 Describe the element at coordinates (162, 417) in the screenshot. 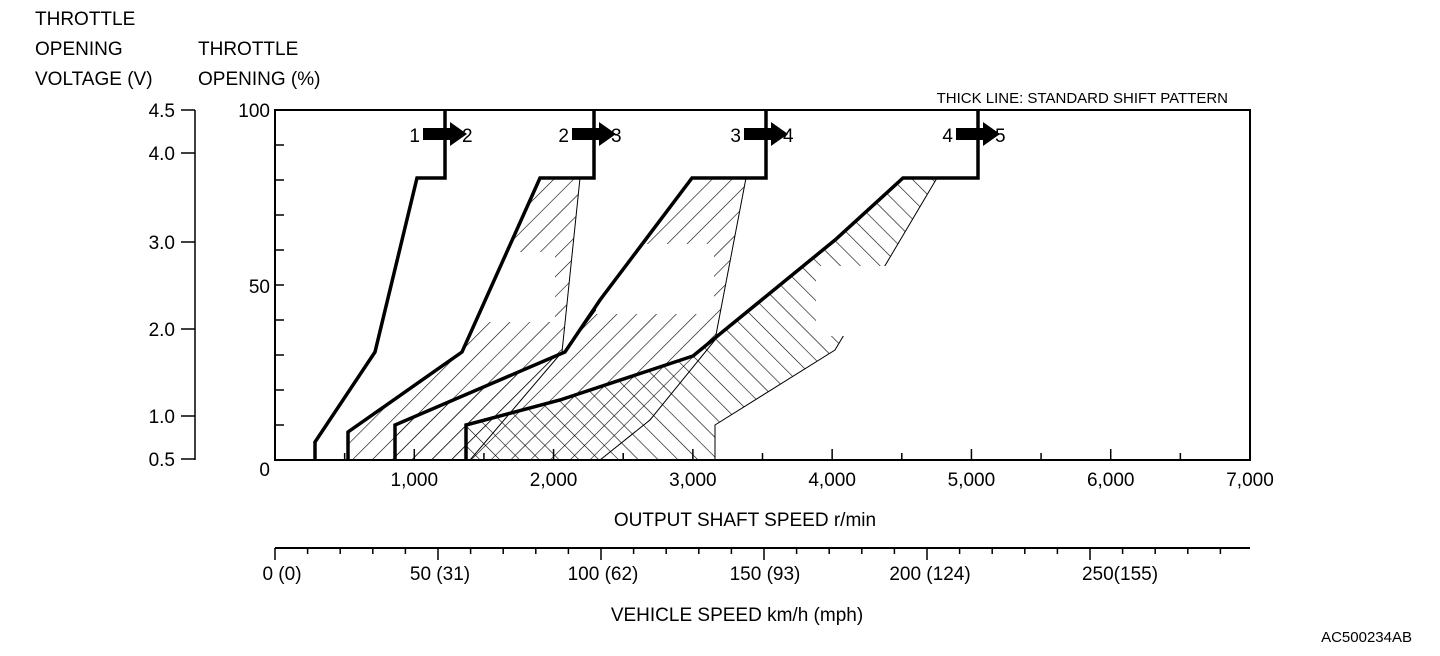

I see `voltage-tick-label: 1.0` at that location.